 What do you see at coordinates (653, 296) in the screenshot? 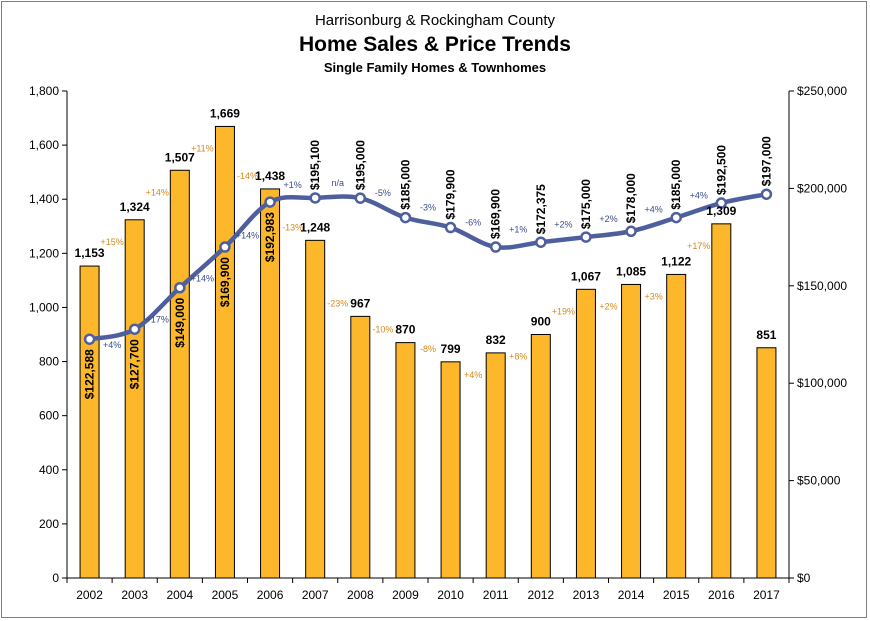
I see `bar-pct-label: +3%` at bounding box center [653, 296].